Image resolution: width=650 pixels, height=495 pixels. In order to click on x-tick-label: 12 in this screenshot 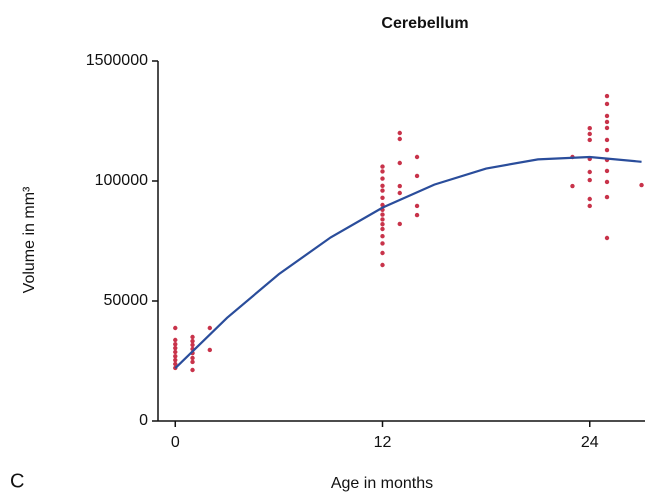, I will do `click(383, 442)`.